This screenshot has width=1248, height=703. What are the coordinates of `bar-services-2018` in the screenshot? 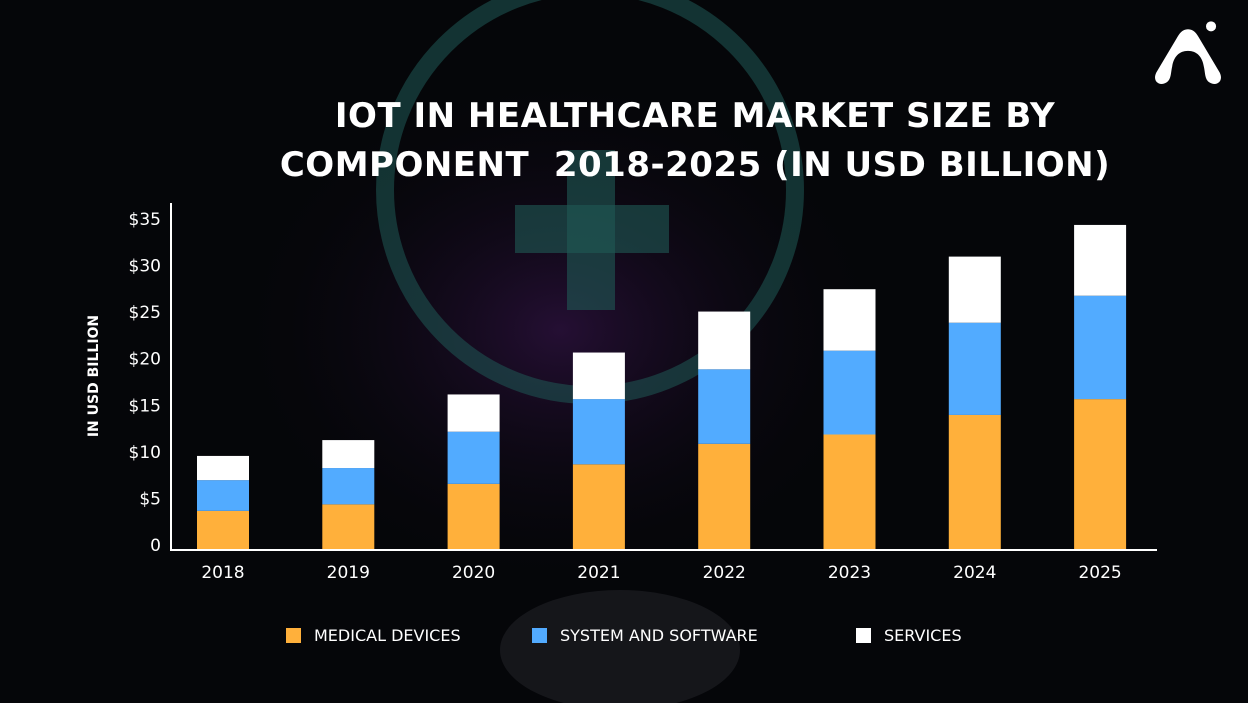 It's located at (223, 468).